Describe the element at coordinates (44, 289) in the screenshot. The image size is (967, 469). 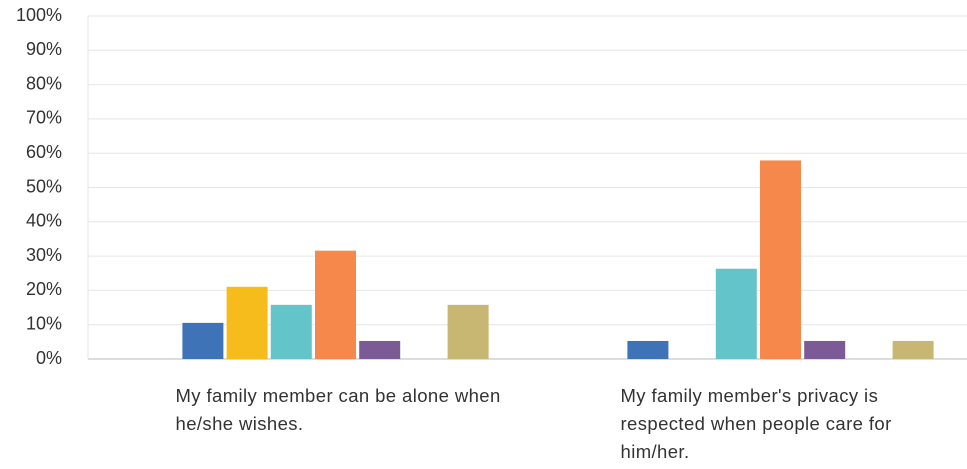
I see `y-tick-label: 20%` at that location.